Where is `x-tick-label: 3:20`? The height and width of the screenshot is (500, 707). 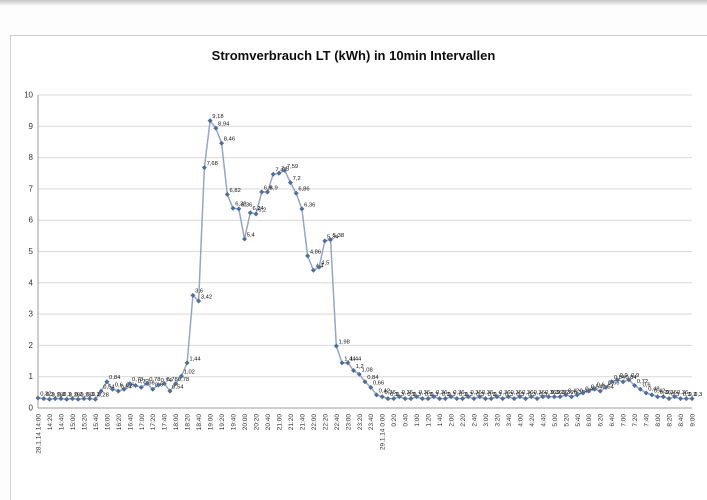 x-tick-label: 3:20 is located at coordinates (497, 420).